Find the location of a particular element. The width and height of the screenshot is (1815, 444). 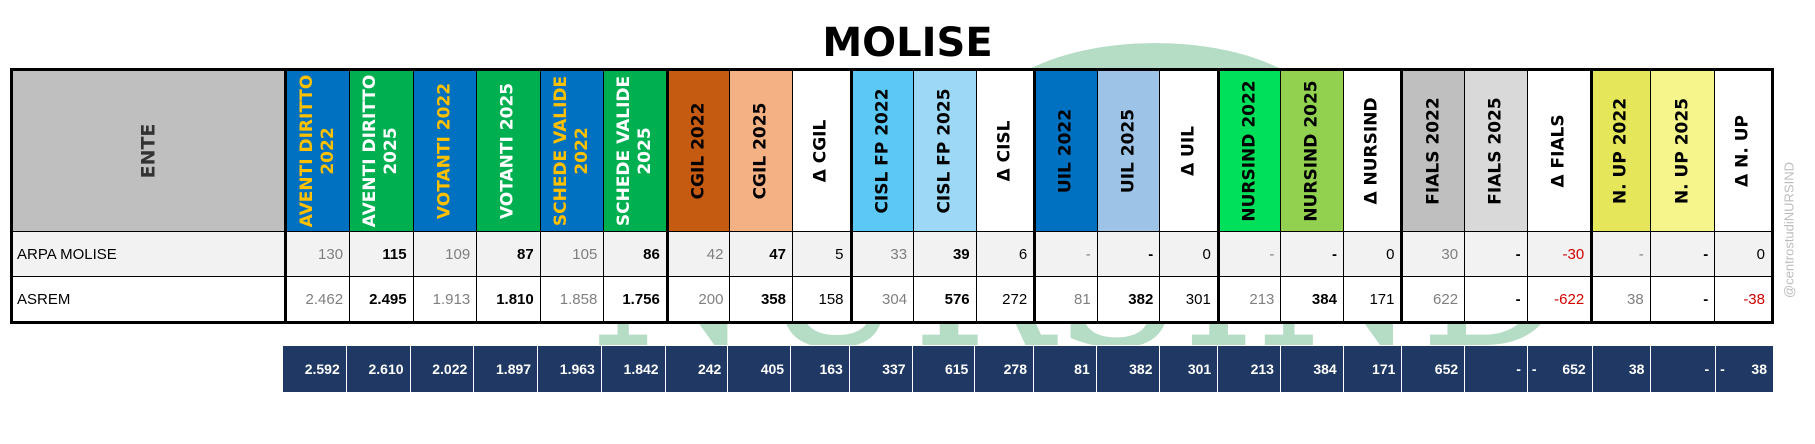

column-header-label: Δ UIL is located at coordinates (1188, 151).